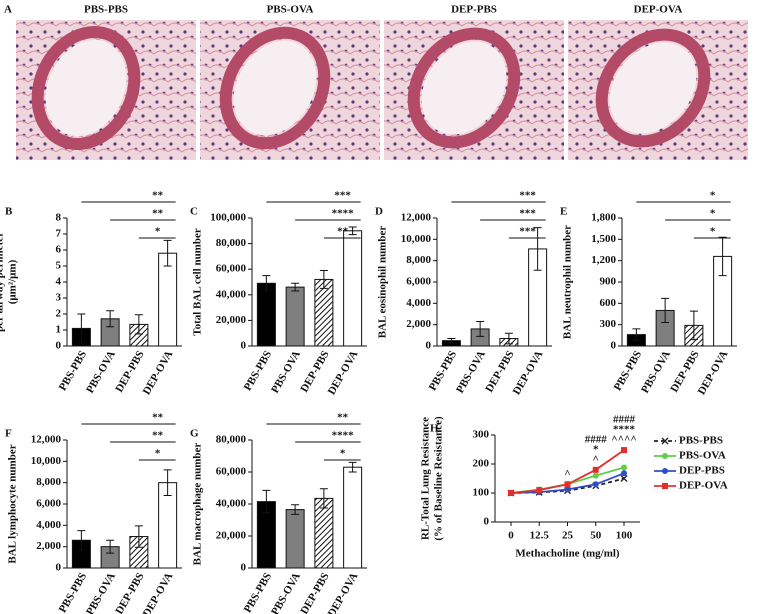  I want to click on x-tick-label: 100, so click(624, 536).